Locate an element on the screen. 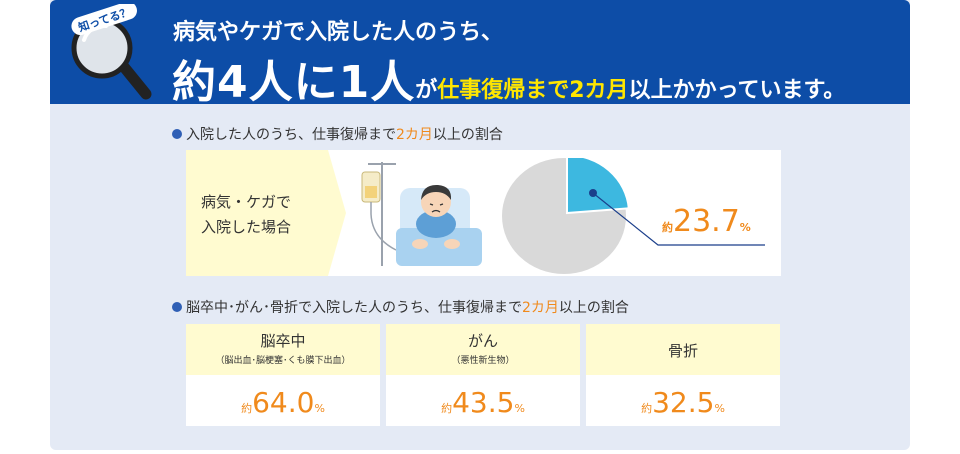  stat-panel-head: 骨折 is located at coordinates (683, 349).